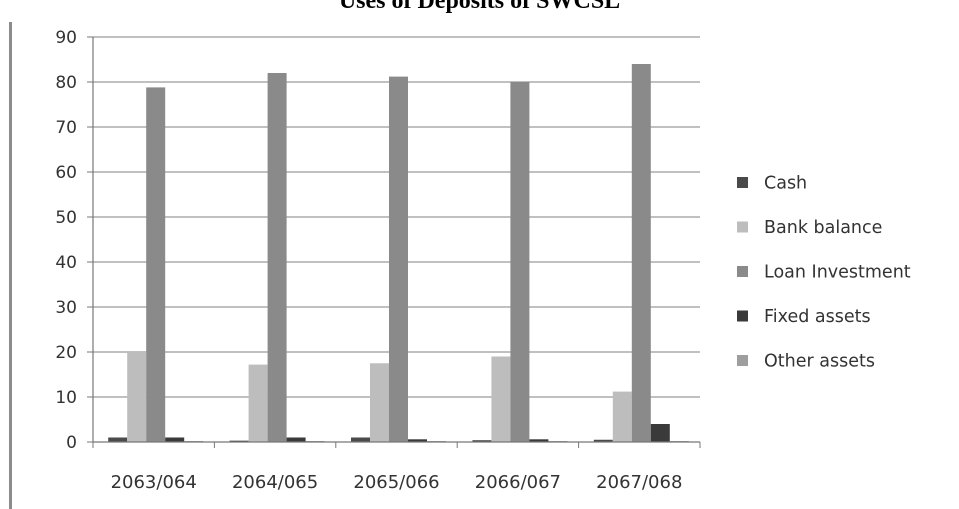 The image size is (959, 509). Describe the element at coordinates (817, 317) in the screenshot. I see `legend-label: Fixed assets` at that location.